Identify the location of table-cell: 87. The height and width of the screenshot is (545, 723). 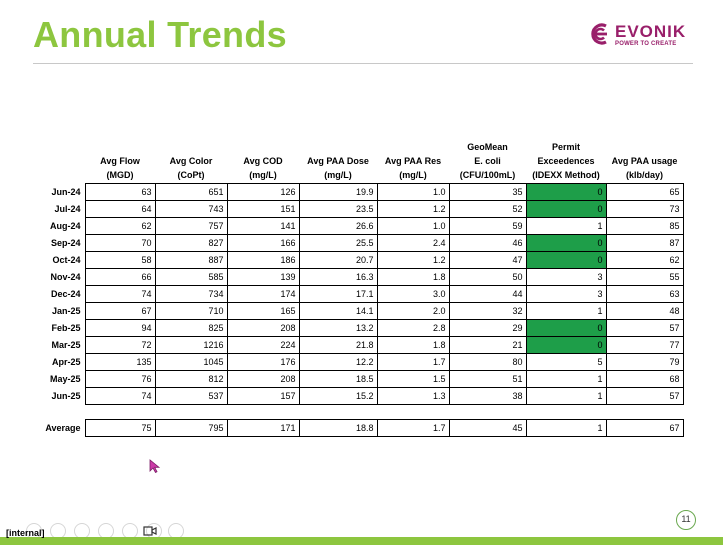
(644, 243).